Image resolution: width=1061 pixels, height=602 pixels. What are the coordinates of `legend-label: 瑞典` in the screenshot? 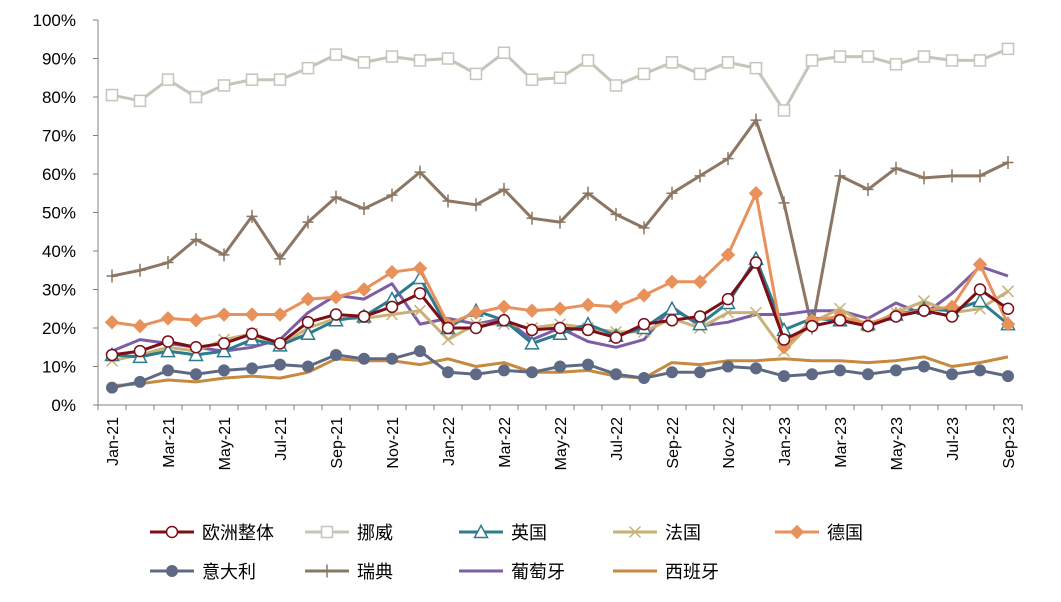 It's located at (375, 572).